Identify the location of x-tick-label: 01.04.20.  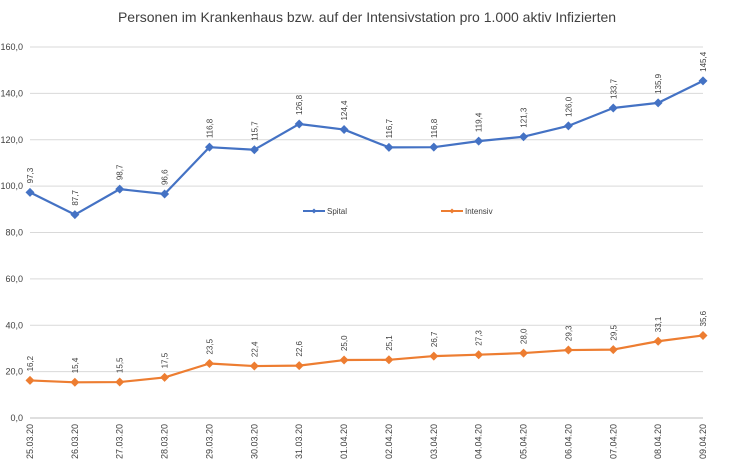
(344, 441).